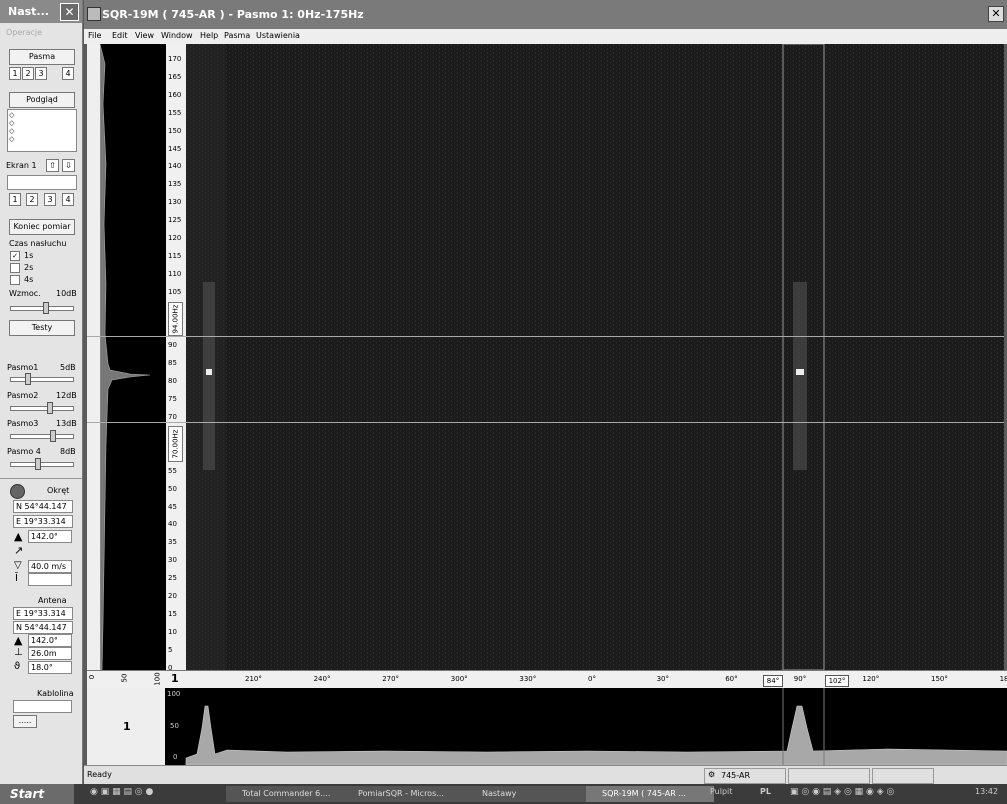 Image resolution: width=1007 pixels, height=804 pixels. What do you see at coordinates (175, 255) in the screenshot?
I see `freq-tick-115: 115` at bounding box center [175, 255].